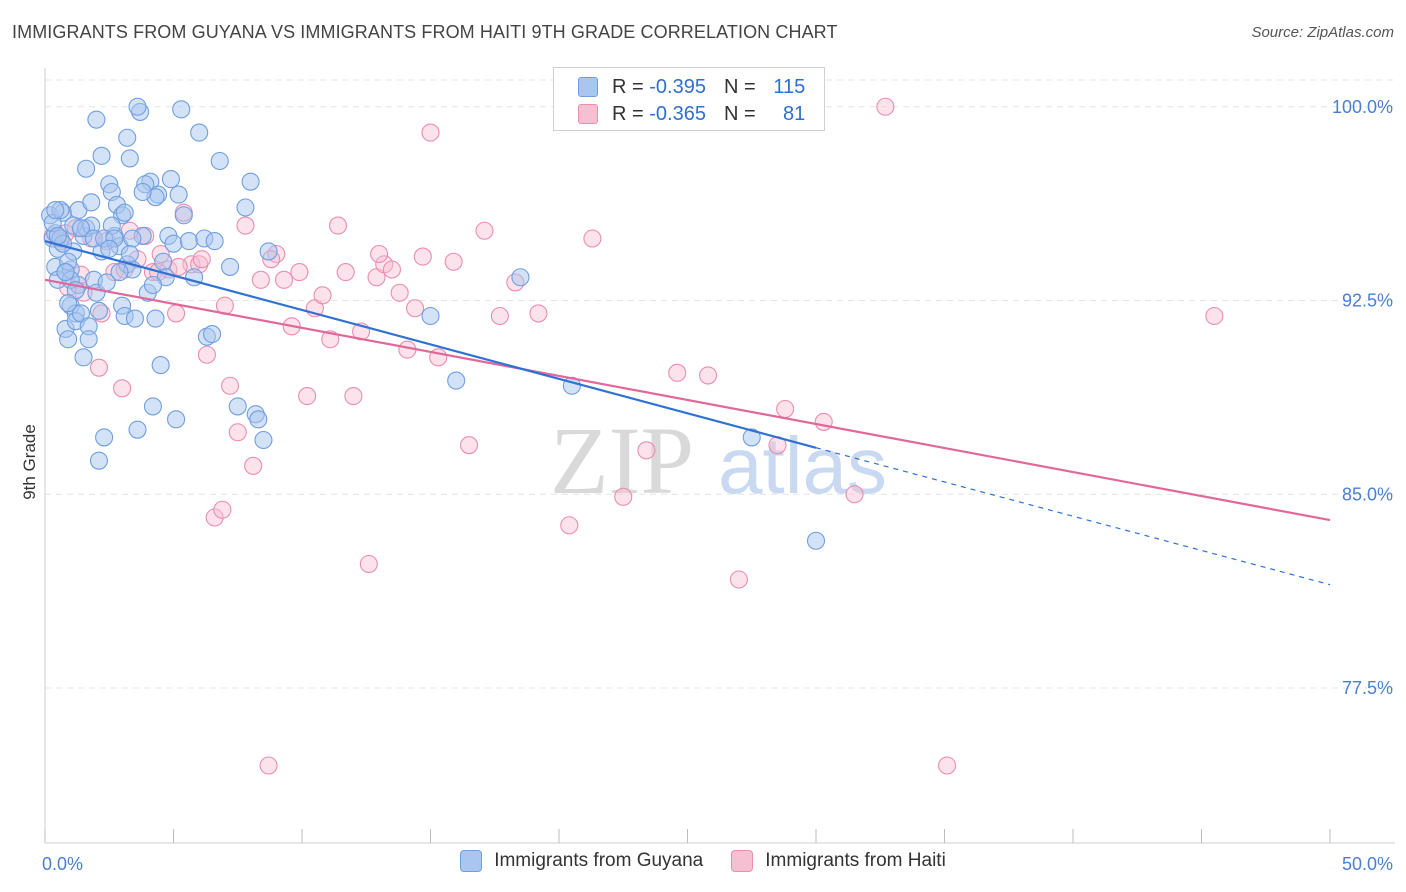  I want to click on stats-legend: R = -0.395 N = 115 R = -0.365 N = 81, so click(689, 99).